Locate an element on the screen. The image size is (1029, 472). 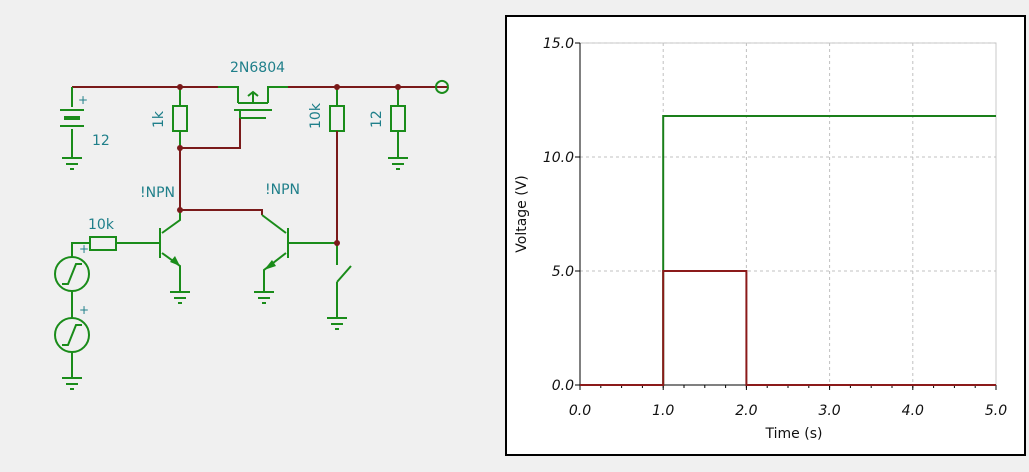
y-axis-title: Voltage (V) is located at coordinates (522, 213).